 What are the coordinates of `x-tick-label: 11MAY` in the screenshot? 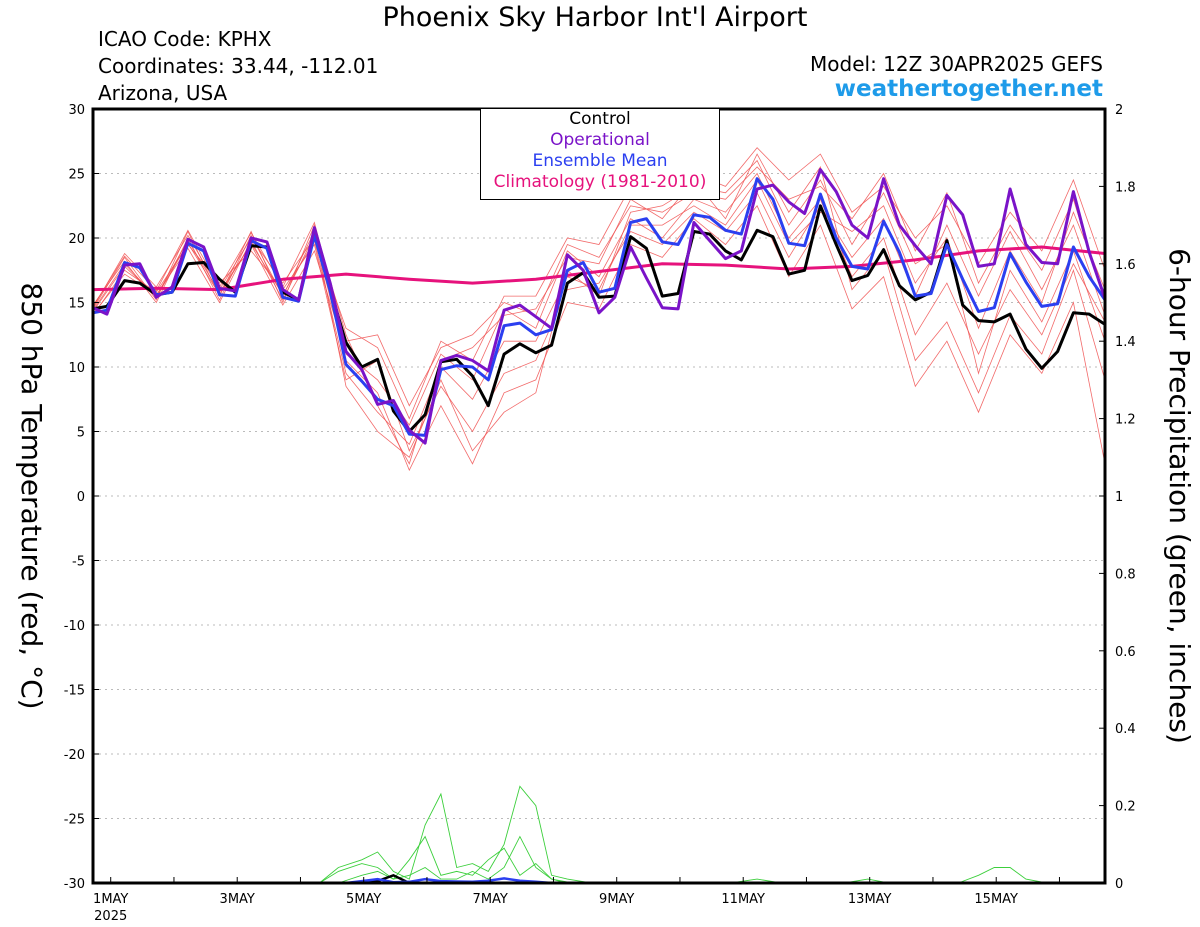 It's located at (743, 899).